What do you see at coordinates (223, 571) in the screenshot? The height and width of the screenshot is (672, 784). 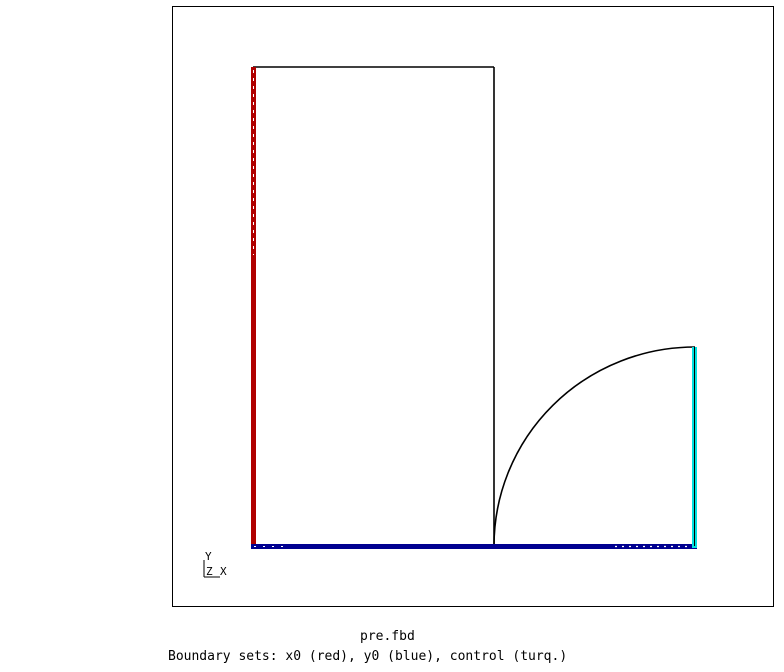 I see `triad-x-label: X` at bounding box center [223, 571].